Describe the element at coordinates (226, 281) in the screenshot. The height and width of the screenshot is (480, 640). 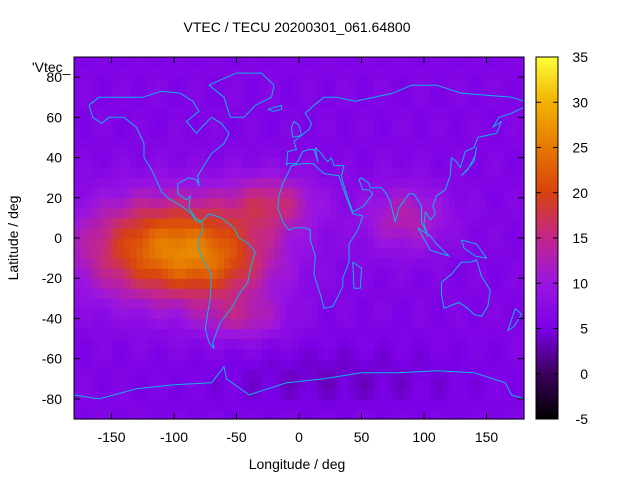
I see `coastline` at that location.